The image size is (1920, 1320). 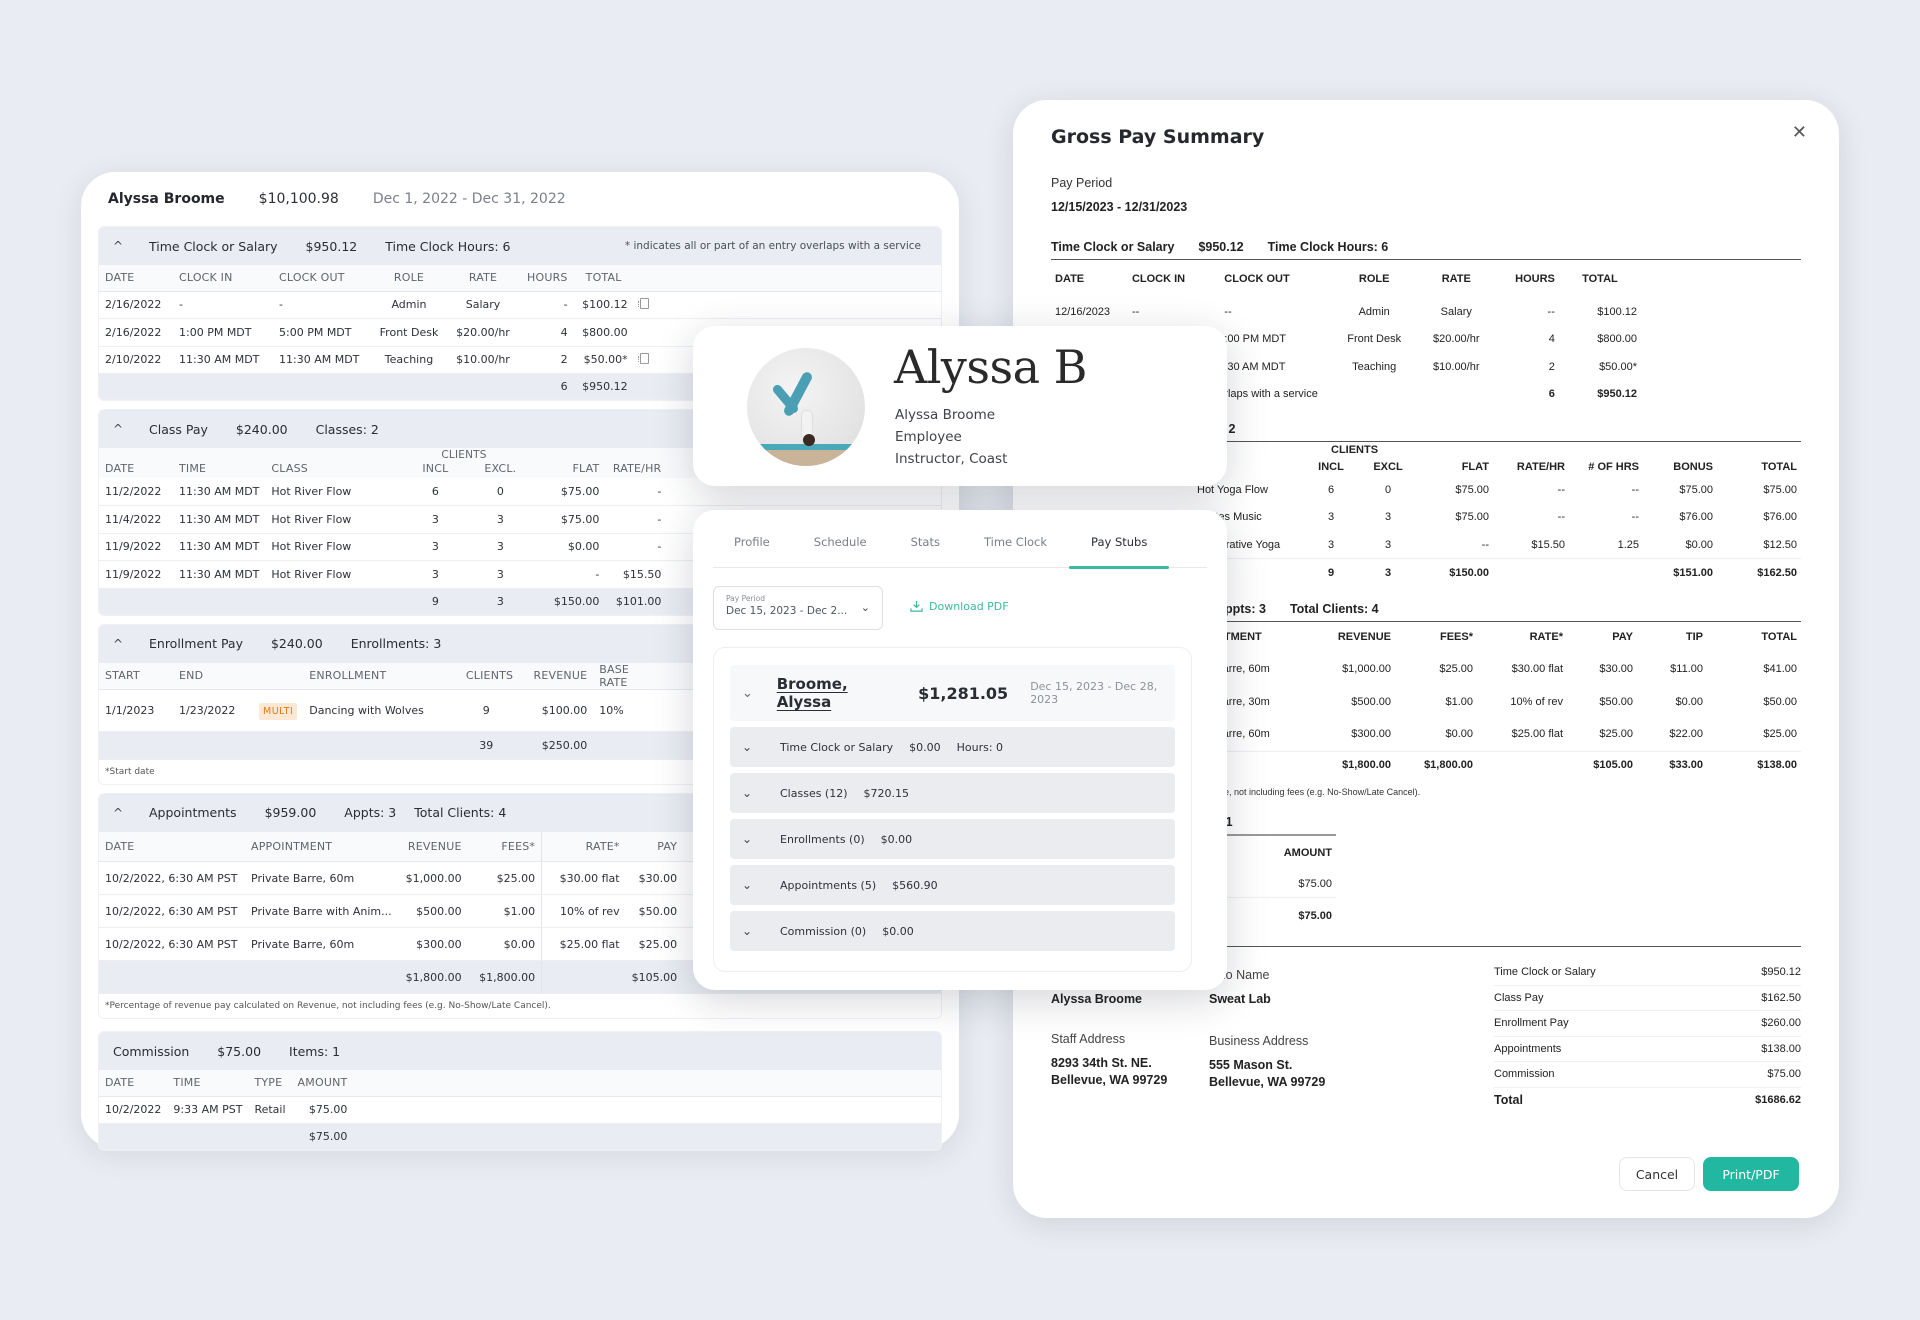 I want to click on col-header: CLOCK OUT, so click(x=323, y=278).